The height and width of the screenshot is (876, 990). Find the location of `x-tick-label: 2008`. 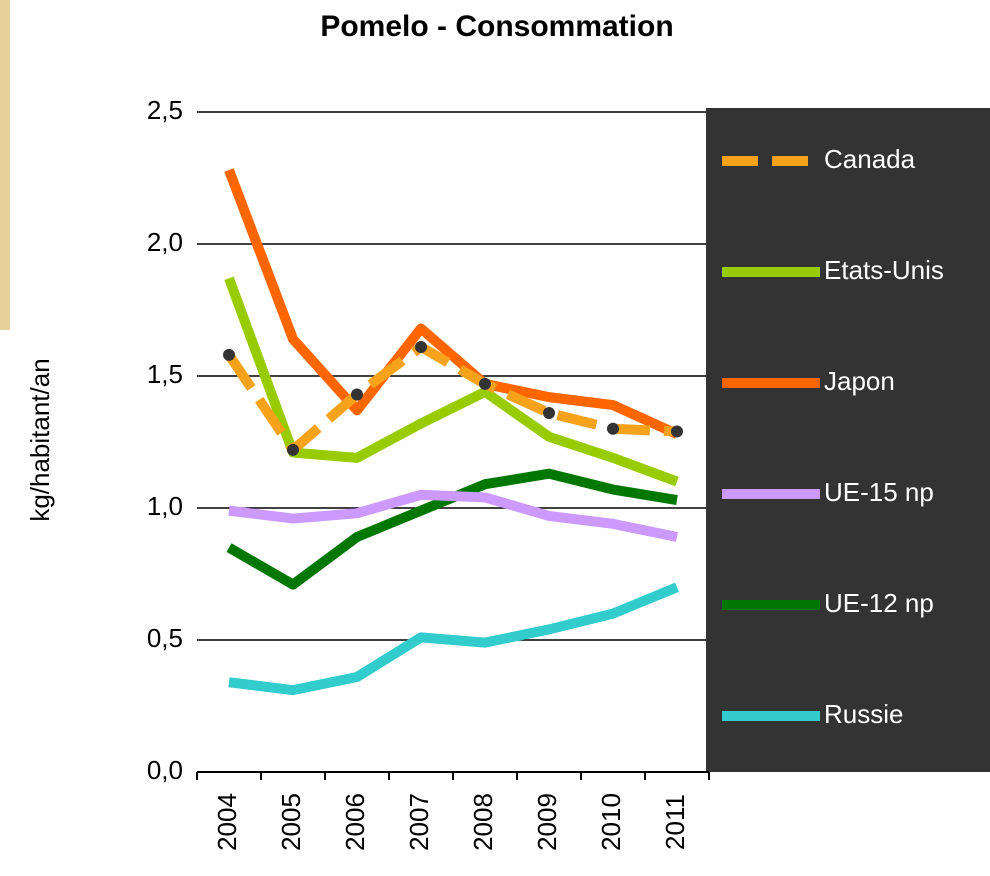

x-tick-label: 2008 is located at coordinates (483, 822).